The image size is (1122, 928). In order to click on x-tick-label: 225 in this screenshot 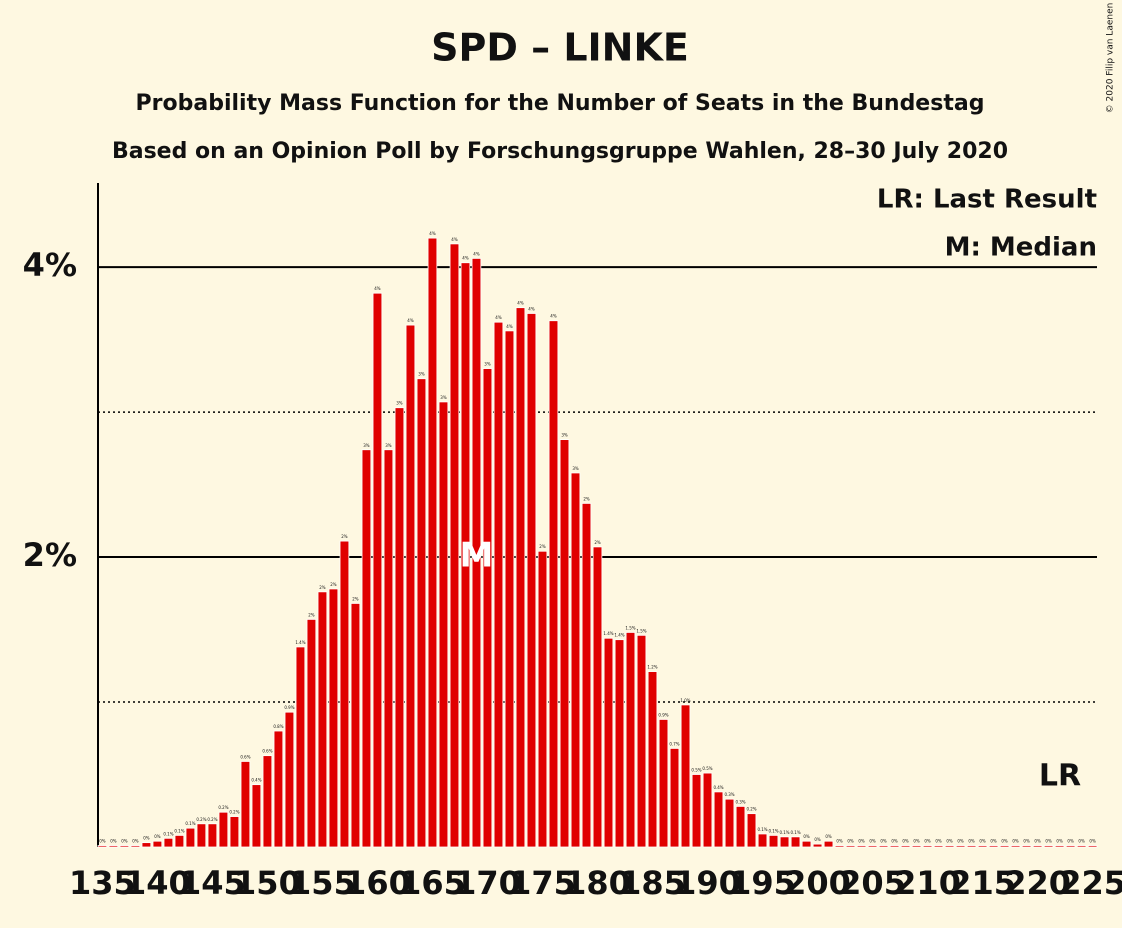, I will do `click(1090, 883)`.